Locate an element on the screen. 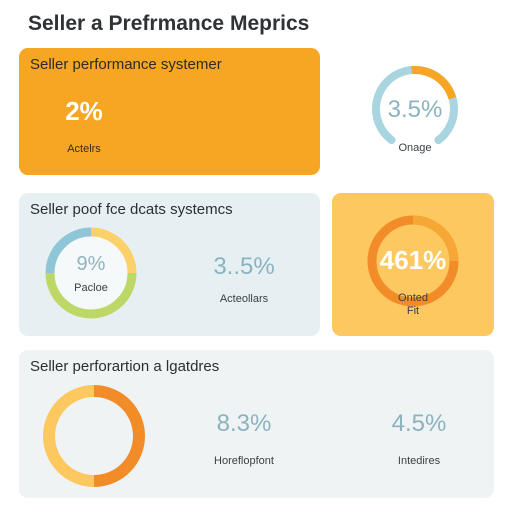  metric-label: Intedires is located at coordinates (419, 461).